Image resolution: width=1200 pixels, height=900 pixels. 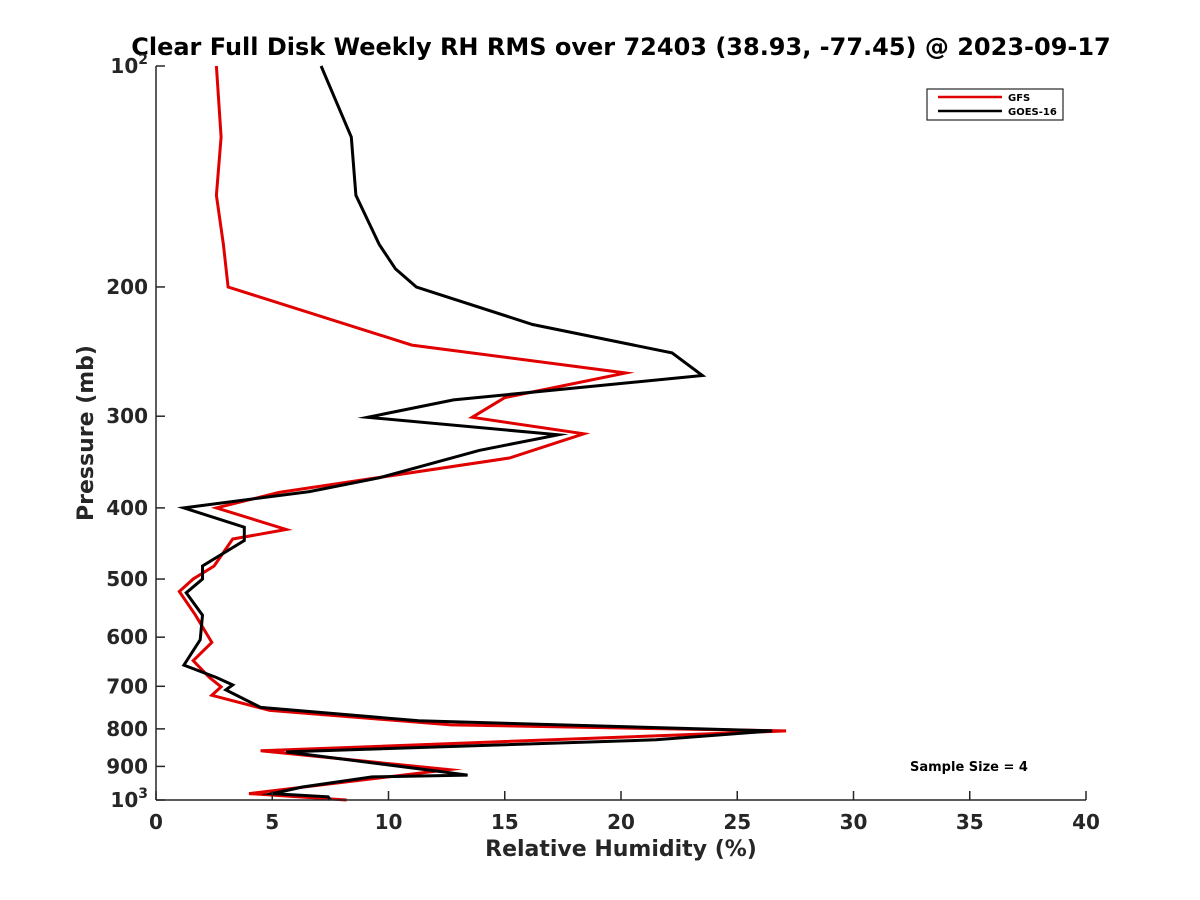 I want to click on x-tick-label: 35, so click(x=970, y=822).